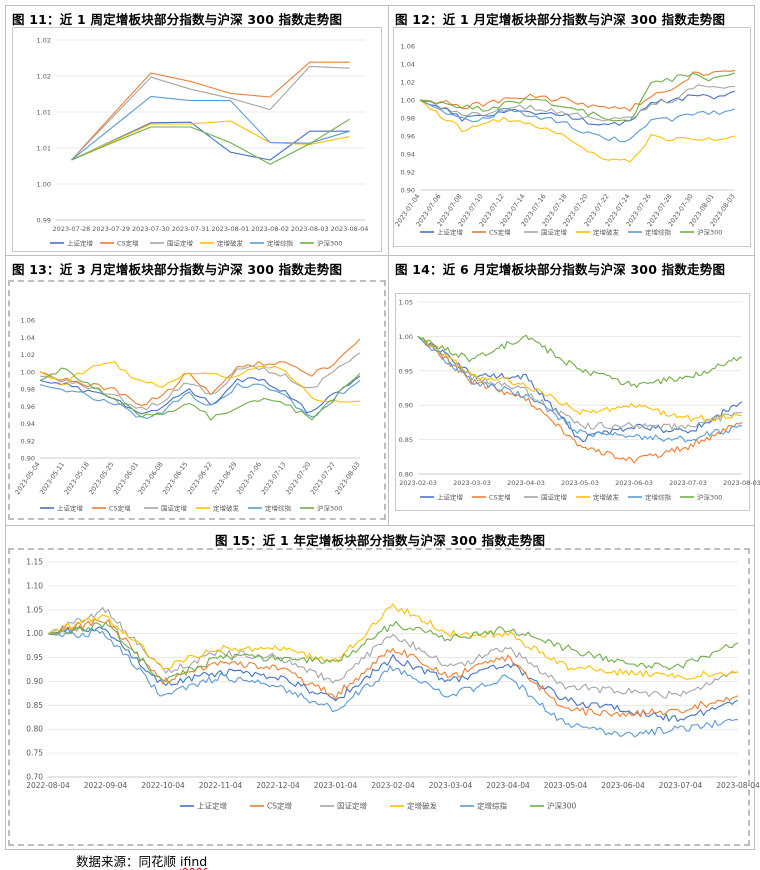 The width and height of the screenshot is (760, 870). Describe the element at coordinates (44, 221) in the screenshot. I see `y-tick-label: 0.99` at that location.